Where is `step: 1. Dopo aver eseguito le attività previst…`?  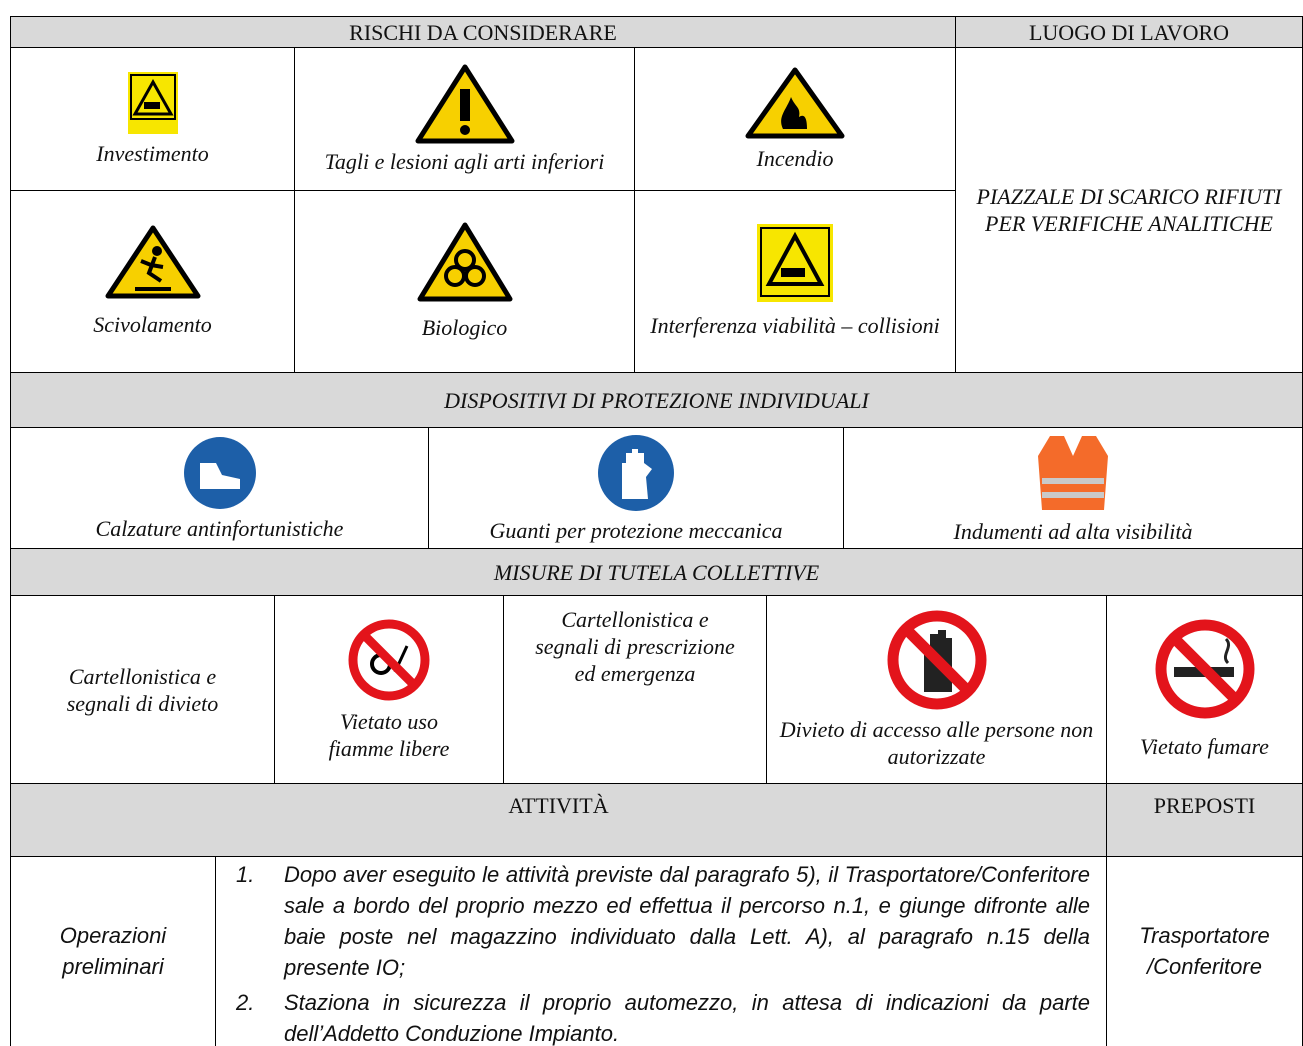
step: 1. Dopo aver eseguito le attività previst… is located at coordinates (663, 921).